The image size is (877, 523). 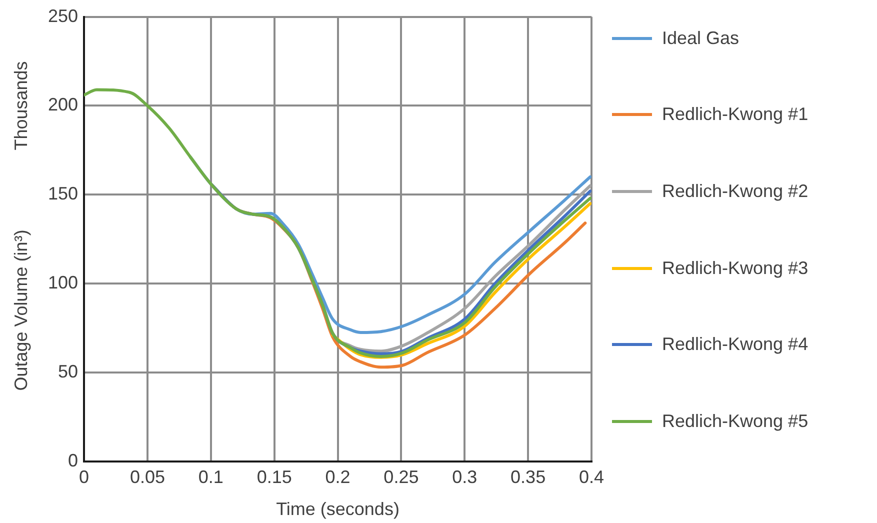 I want to click on text: Thousands, so click(x=20, y=105).